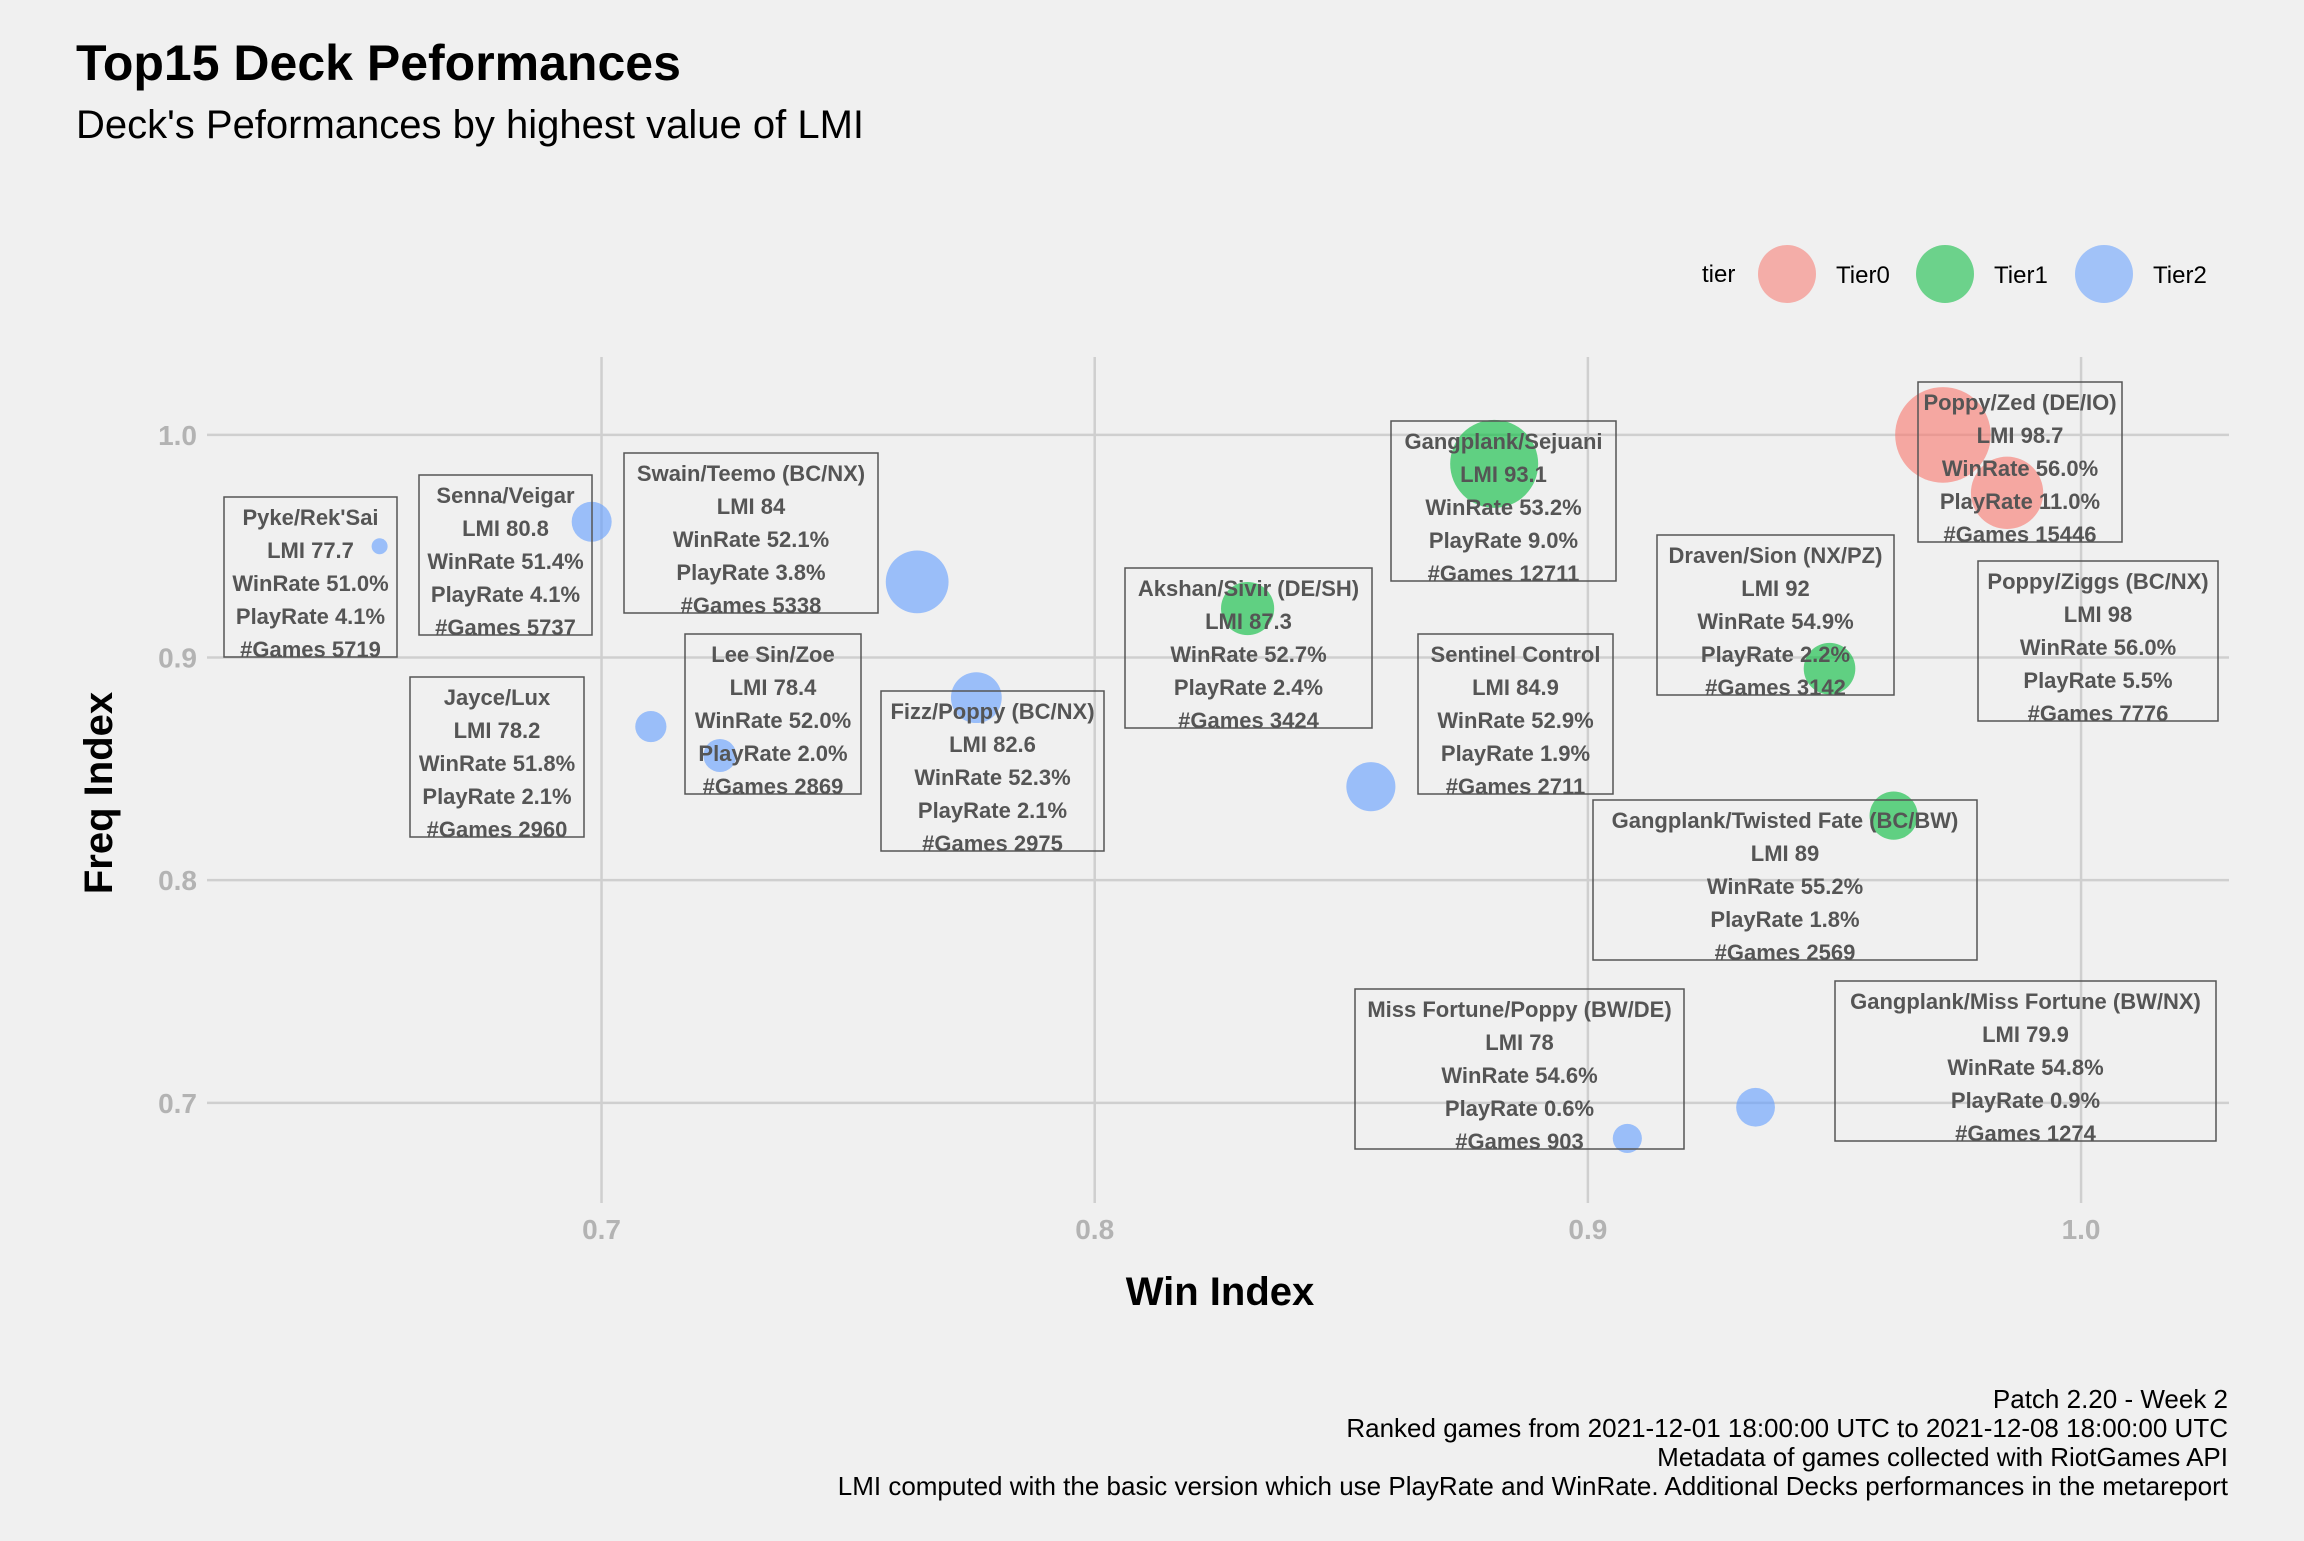  I want to click on deck-label-lmi: LMI 78.4, so click(774, 687).